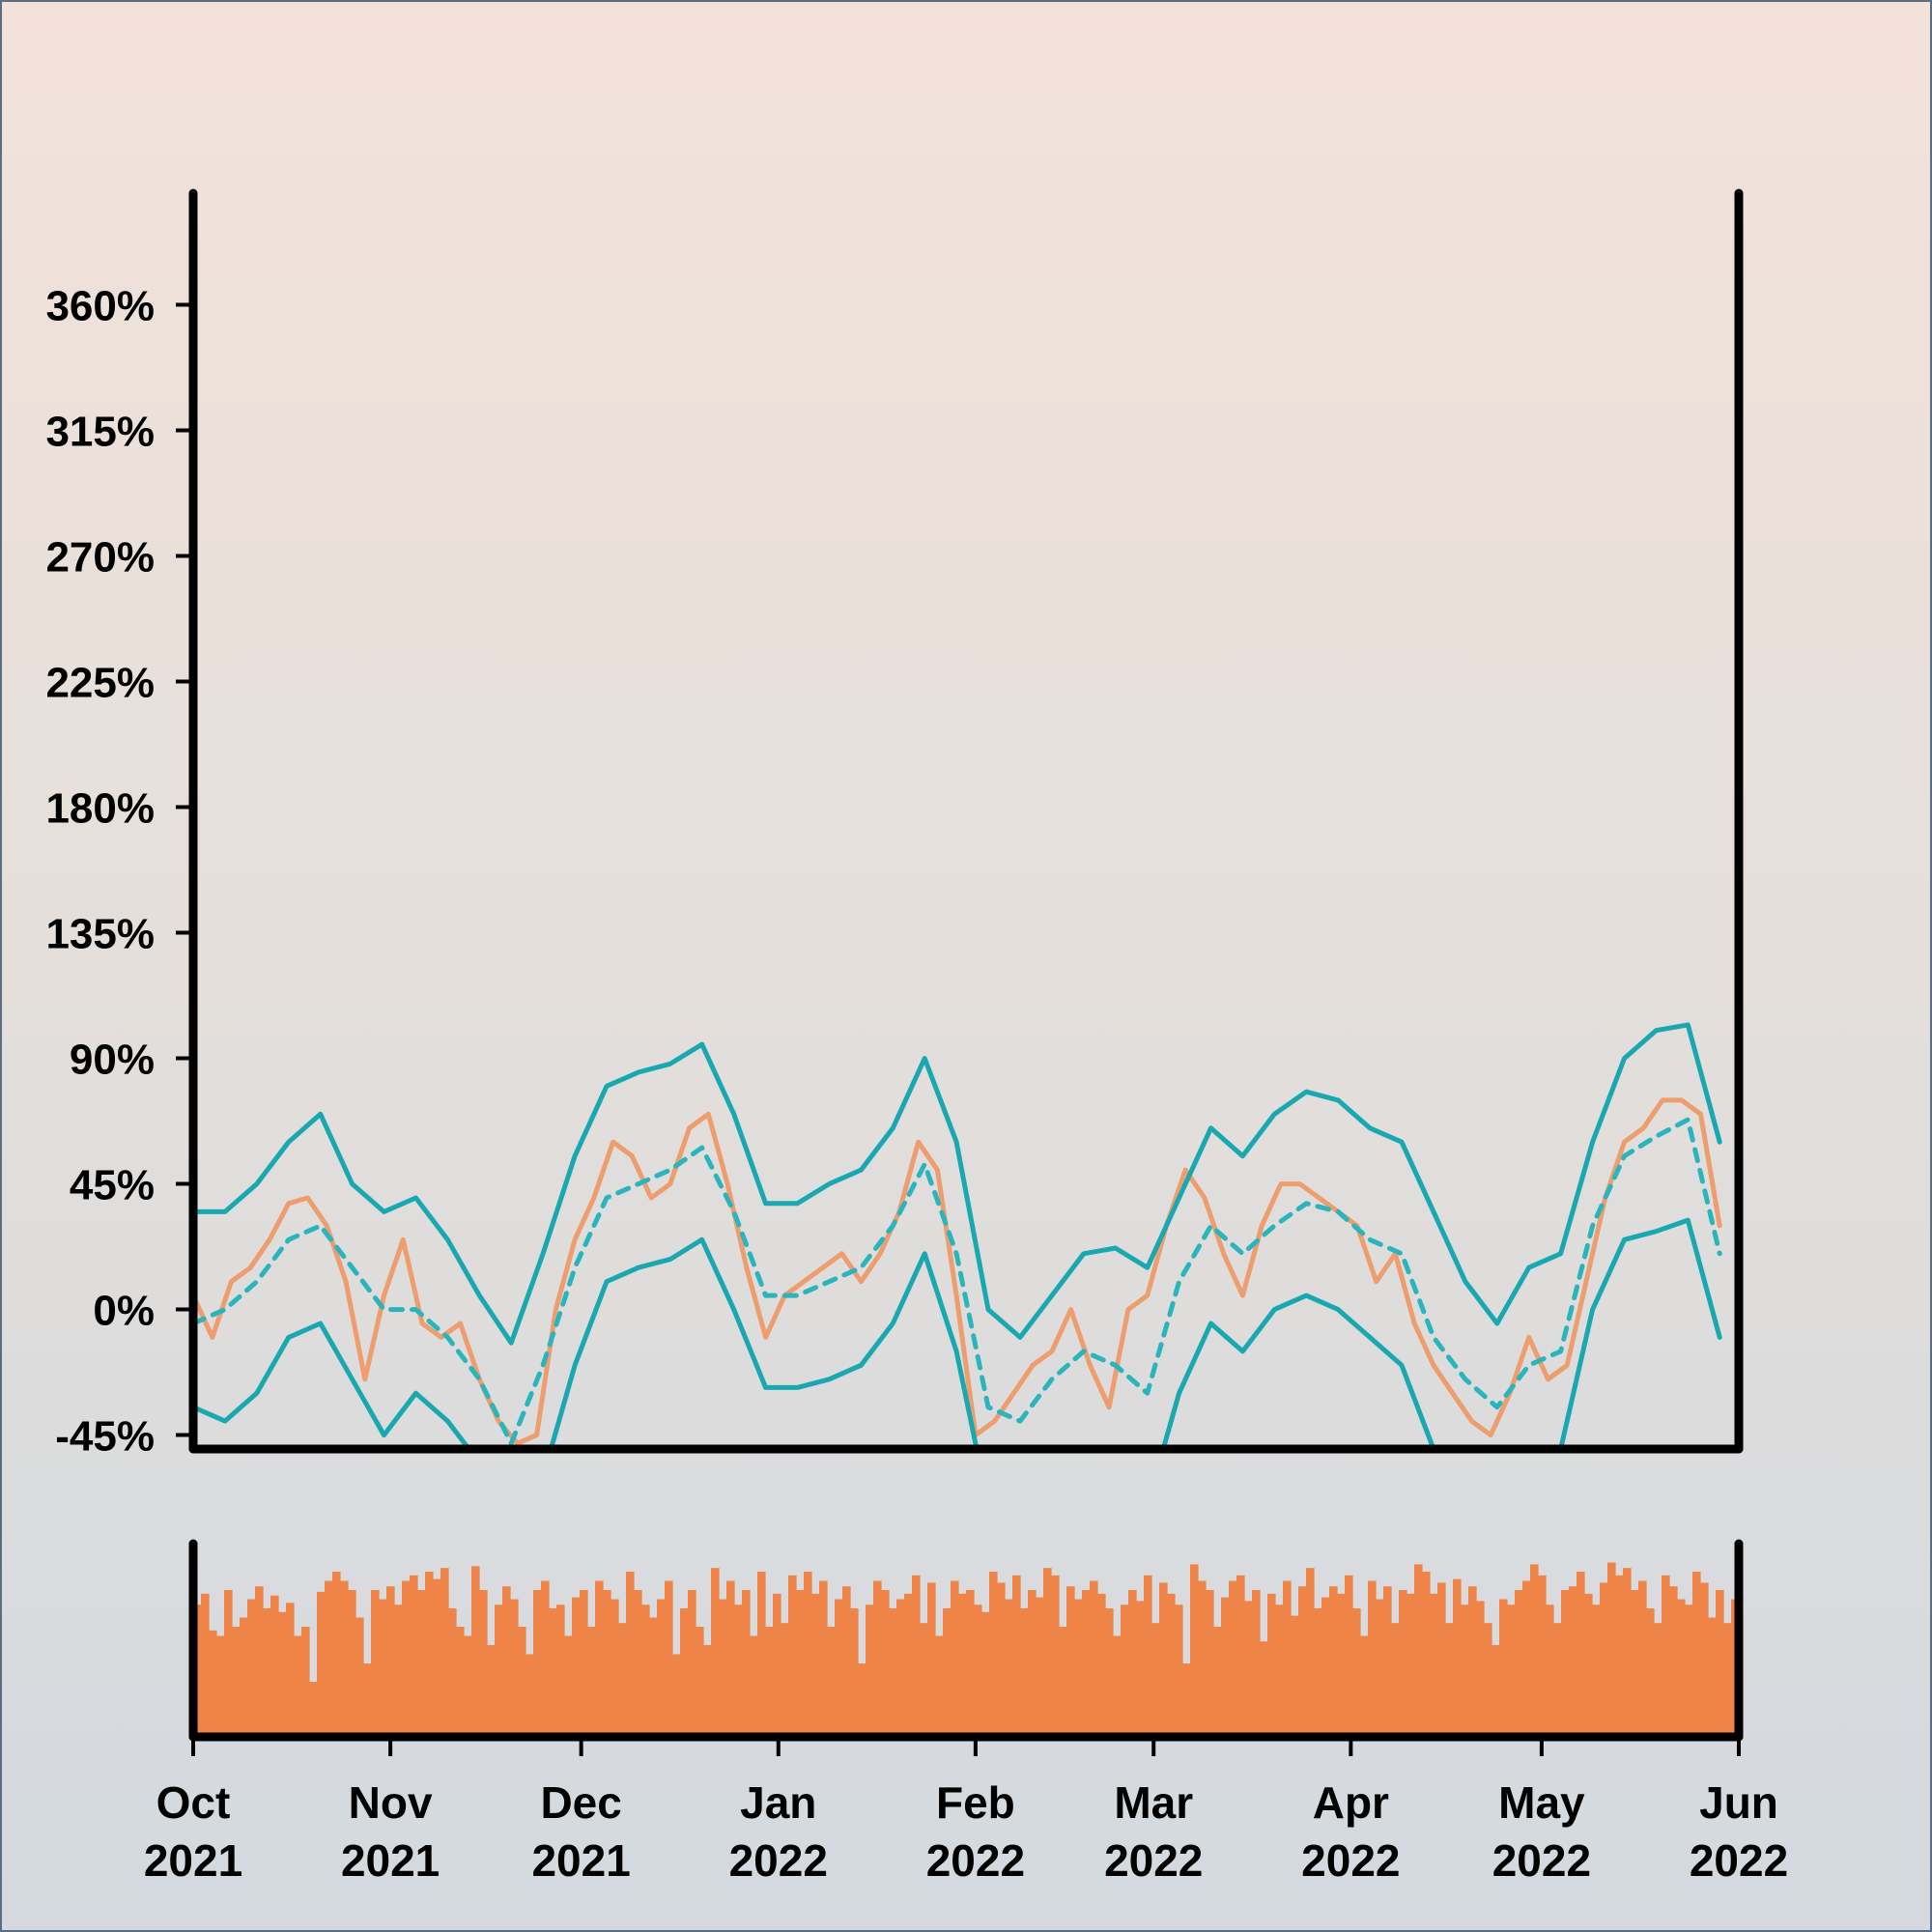 This screenshot has width=1932, height=1932. Describe the element at coordinates (112, 1060) in the screenshot. I see `y-tick-label: 90%` at that location.